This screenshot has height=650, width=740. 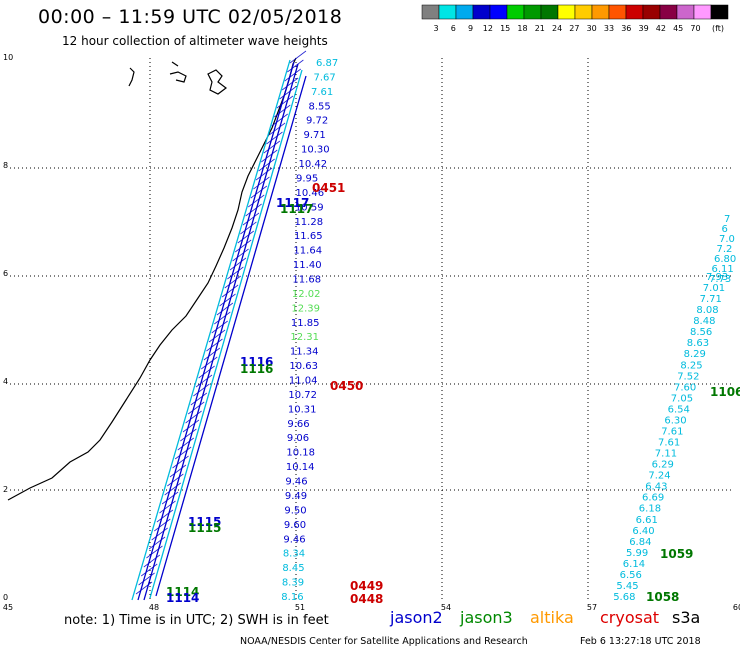 I want to click on swh-value: 7.71, so click(x=711, y=299).